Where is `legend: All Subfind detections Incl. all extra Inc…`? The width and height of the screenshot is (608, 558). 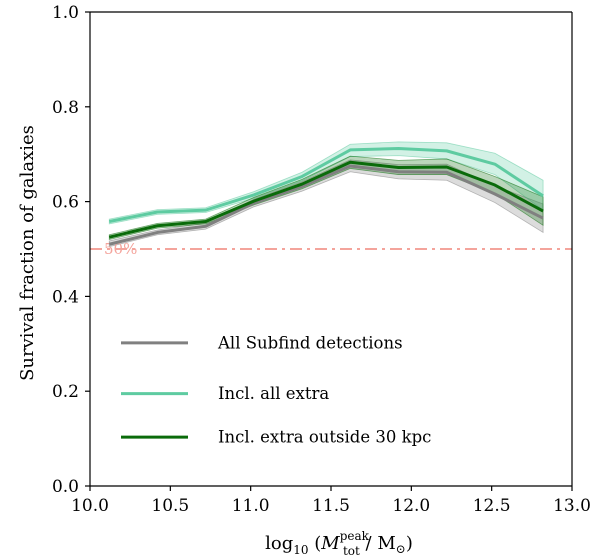 legend: All Subfind detections Incl. all extra Inc… is located at coordinates (276, 390).